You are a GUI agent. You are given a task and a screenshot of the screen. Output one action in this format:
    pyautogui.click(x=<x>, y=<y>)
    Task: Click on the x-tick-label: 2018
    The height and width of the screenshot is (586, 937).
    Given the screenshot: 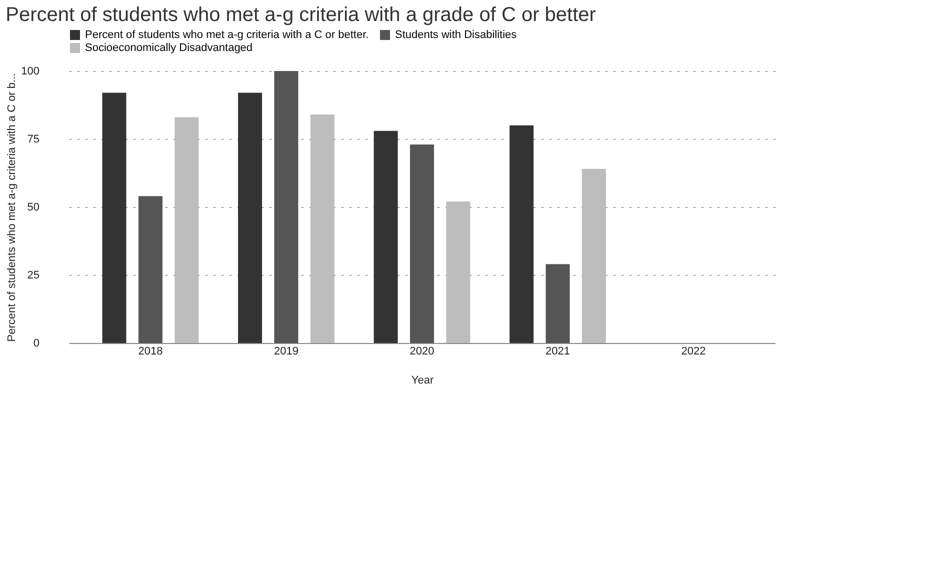 What is the action you would take?
    pyautogui.click(x=150, y=352)
    